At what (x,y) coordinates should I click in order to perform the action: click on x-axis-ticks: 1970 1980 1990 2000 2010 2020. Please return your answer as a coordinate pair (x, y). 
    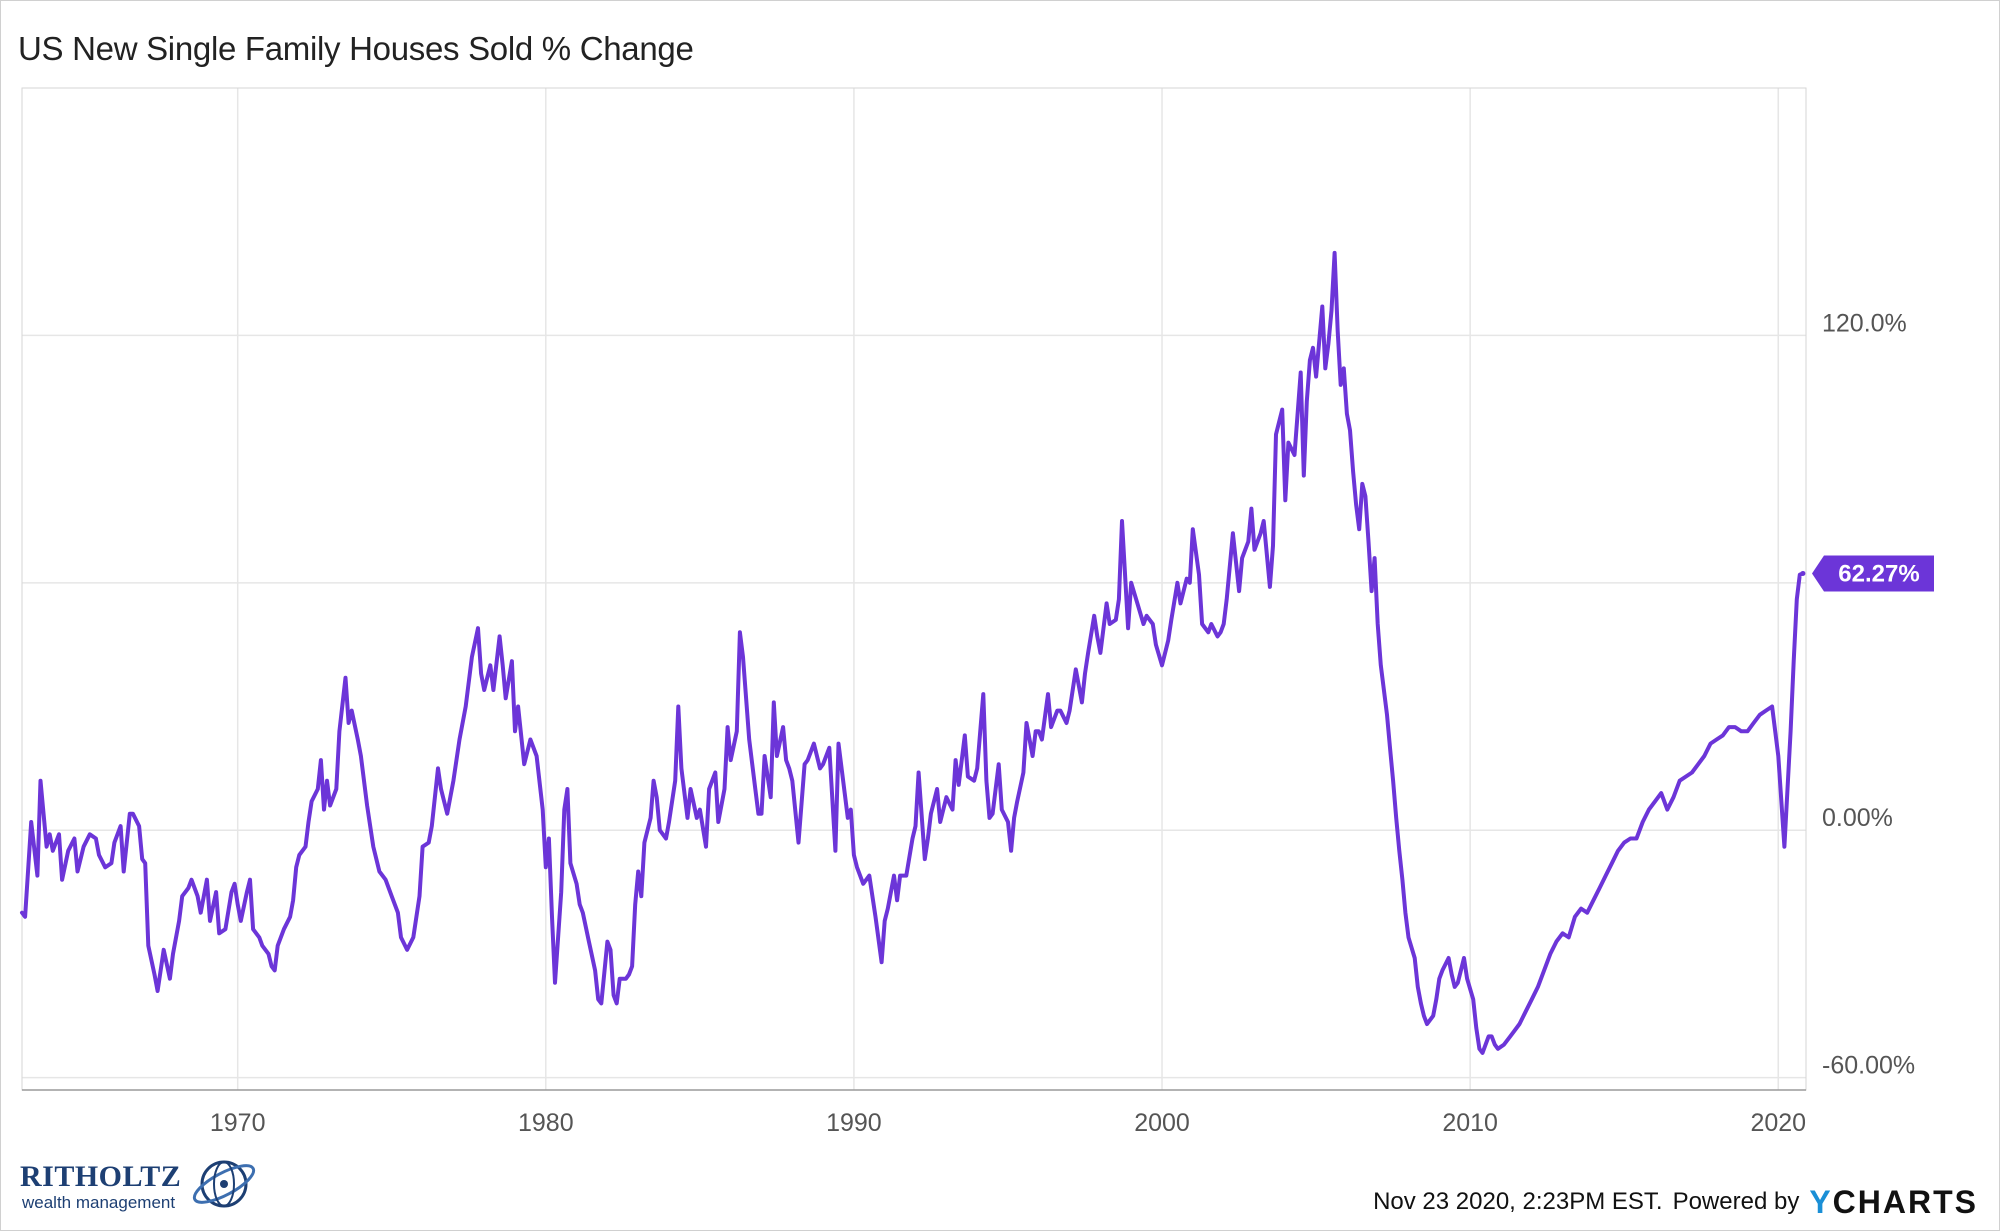
    Looking at the image, I should click on (1008, 1123).